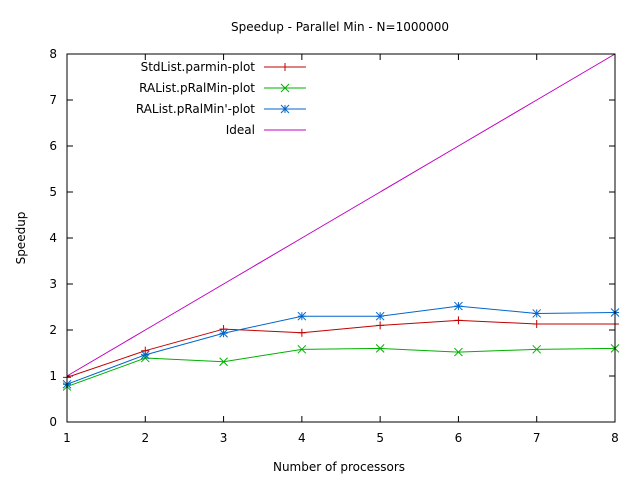 The height and width of the screenshot is (480, 640). Describe the element at coordinates (339, 467) in the screenshot. I see `x-axis-title: Number of processors` at that location.